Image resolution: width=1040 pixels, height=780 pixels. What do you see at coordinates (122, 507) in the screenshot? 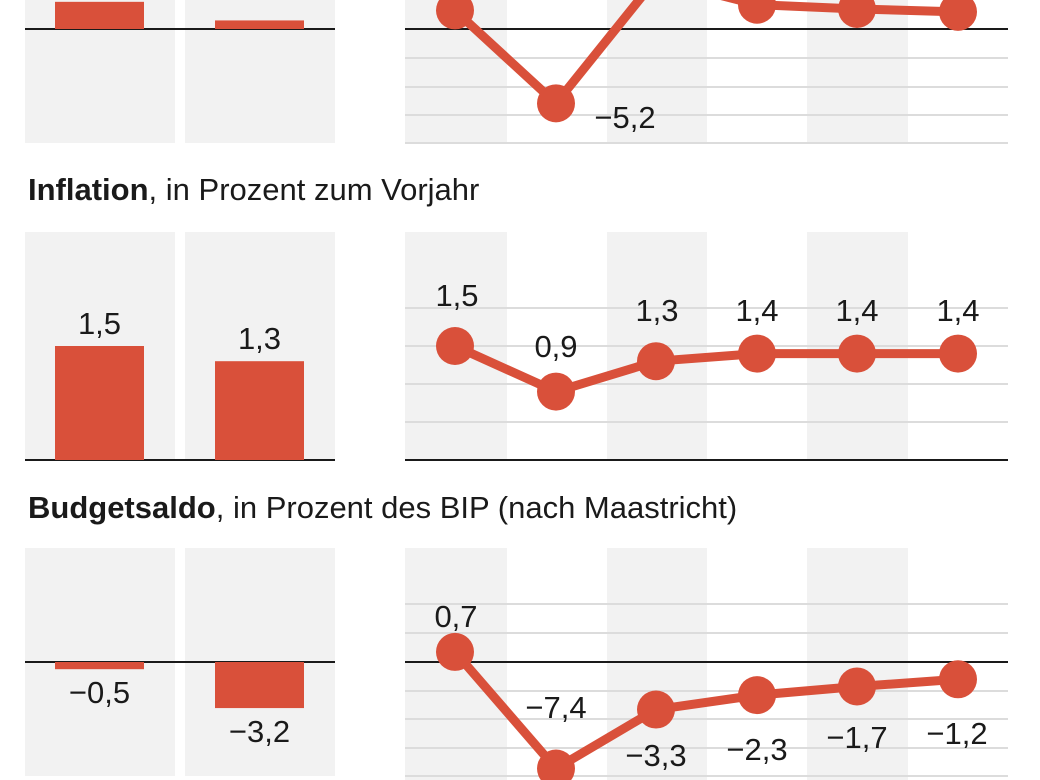
I see `budget-title-bold: Budgetsaldo` at bounding box center [122, 507].